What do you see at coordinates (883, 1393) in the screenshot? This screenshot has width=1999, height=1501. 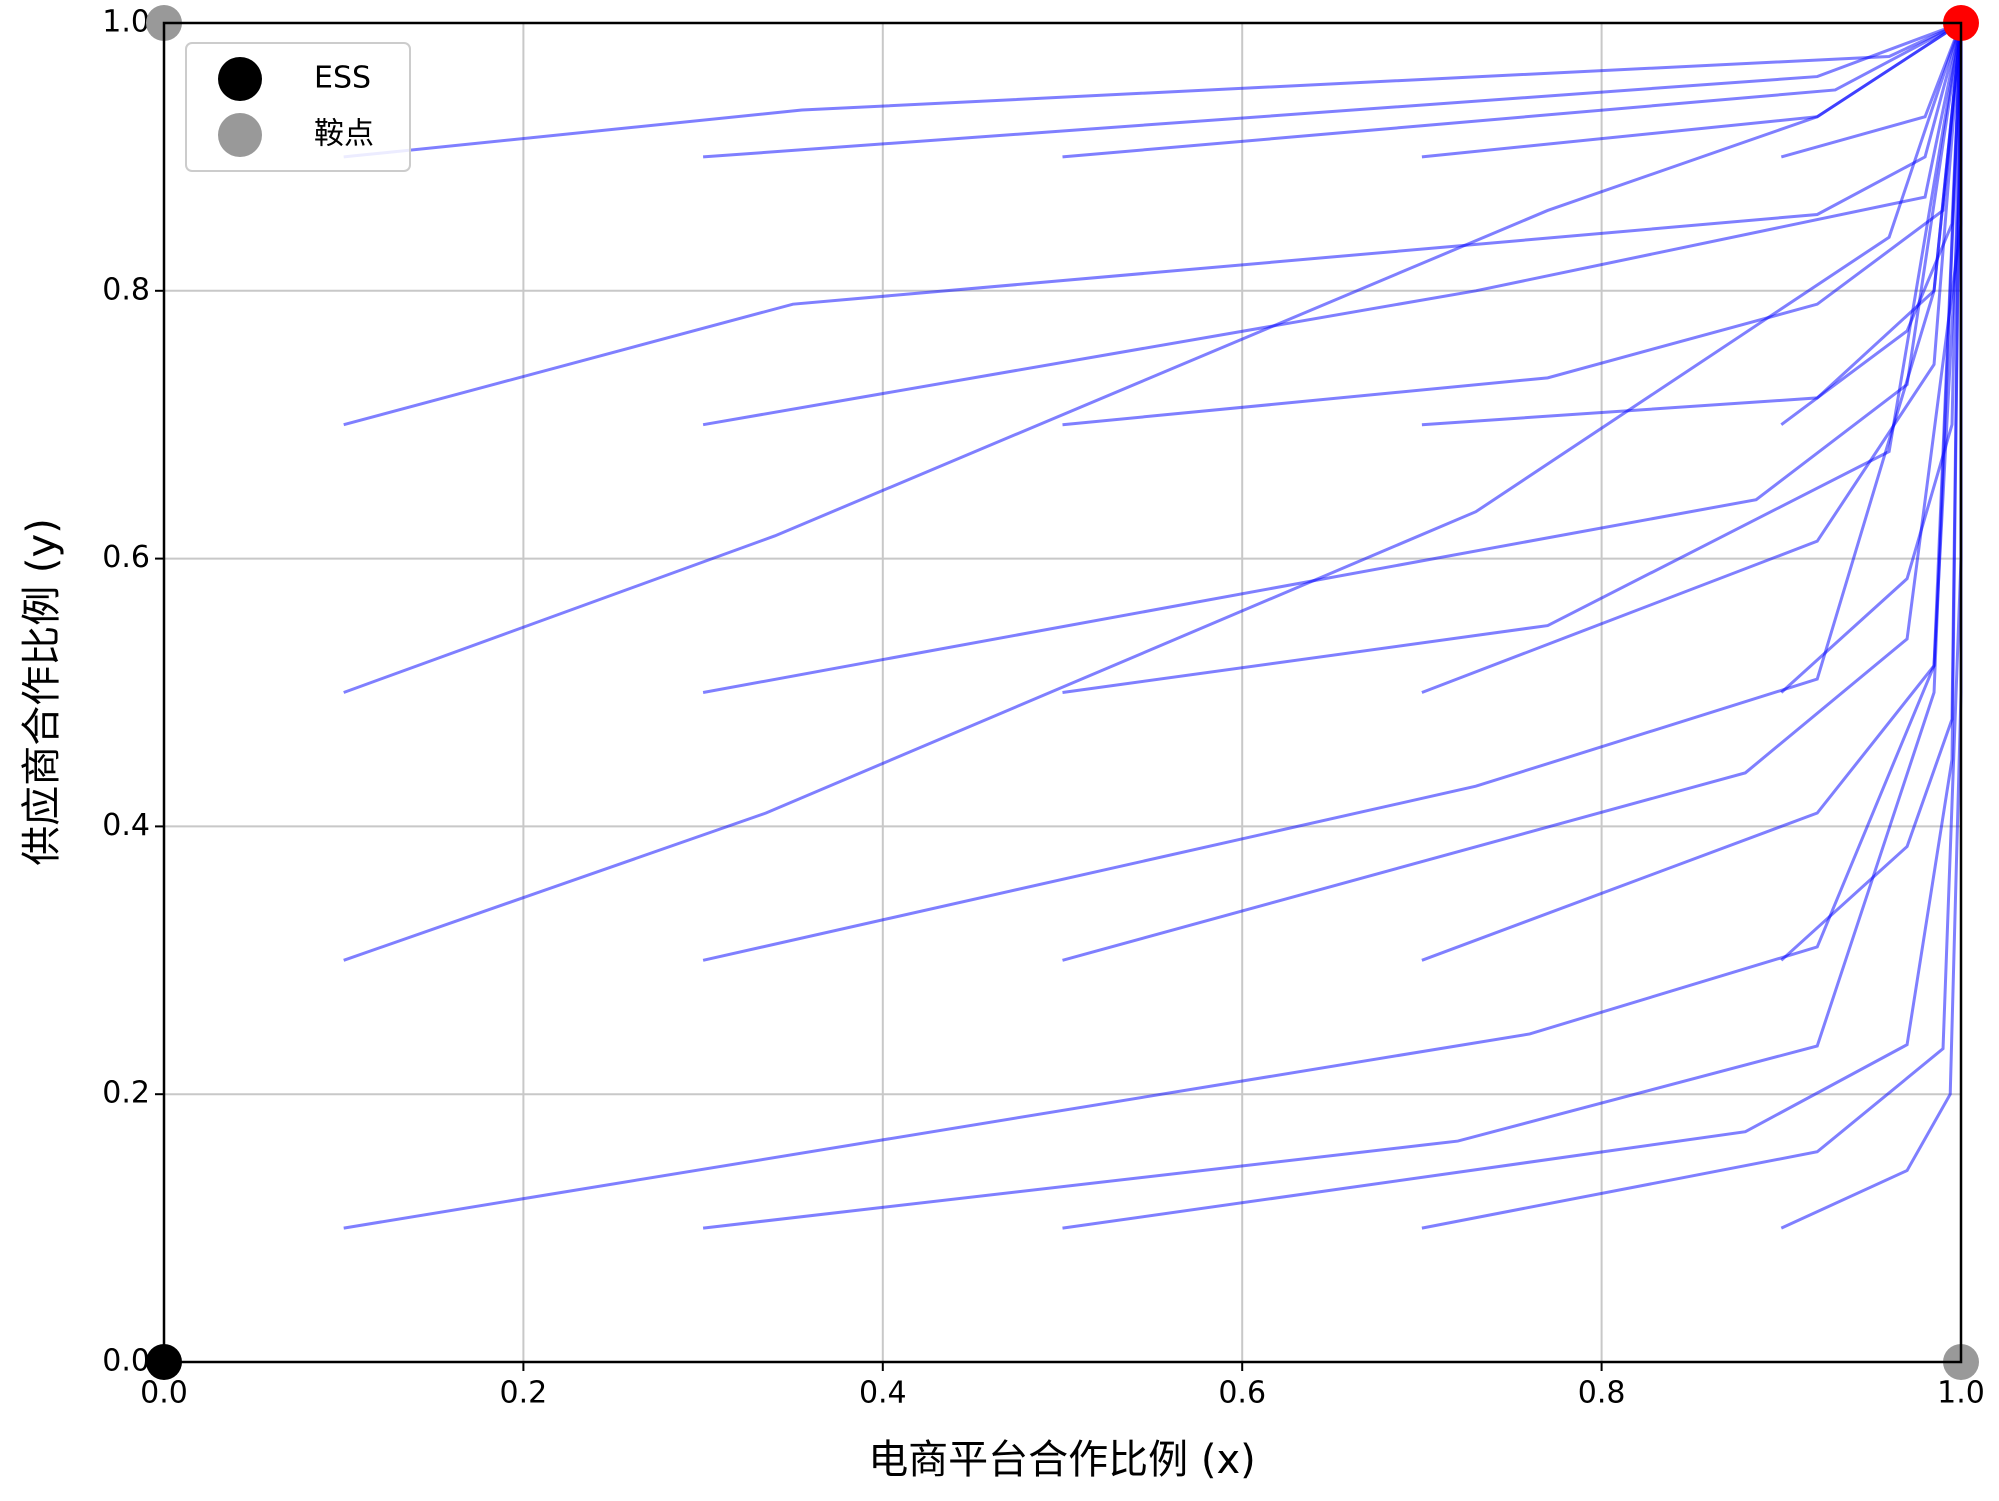 I see `x-tick-label: 0.4` at bounding box center [883, 1393].